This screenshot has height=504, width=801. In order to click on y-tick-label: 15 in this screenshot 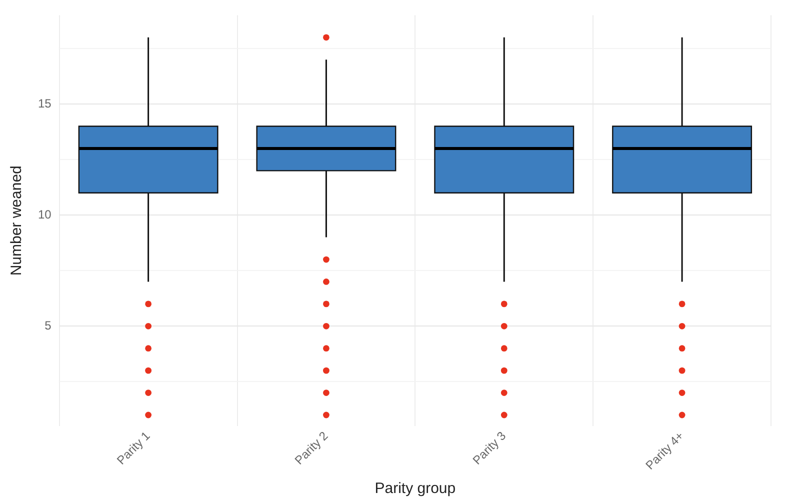, I will do `click(45, 103)`.